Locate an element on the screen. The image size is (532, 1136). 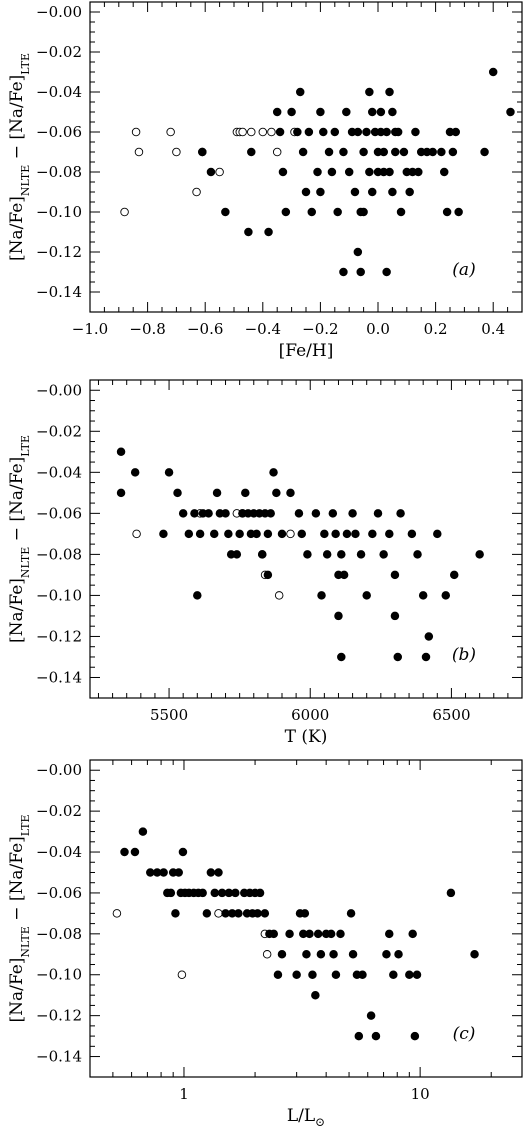
x-tick-label: 0.2 is located at coordinates (436, 329).